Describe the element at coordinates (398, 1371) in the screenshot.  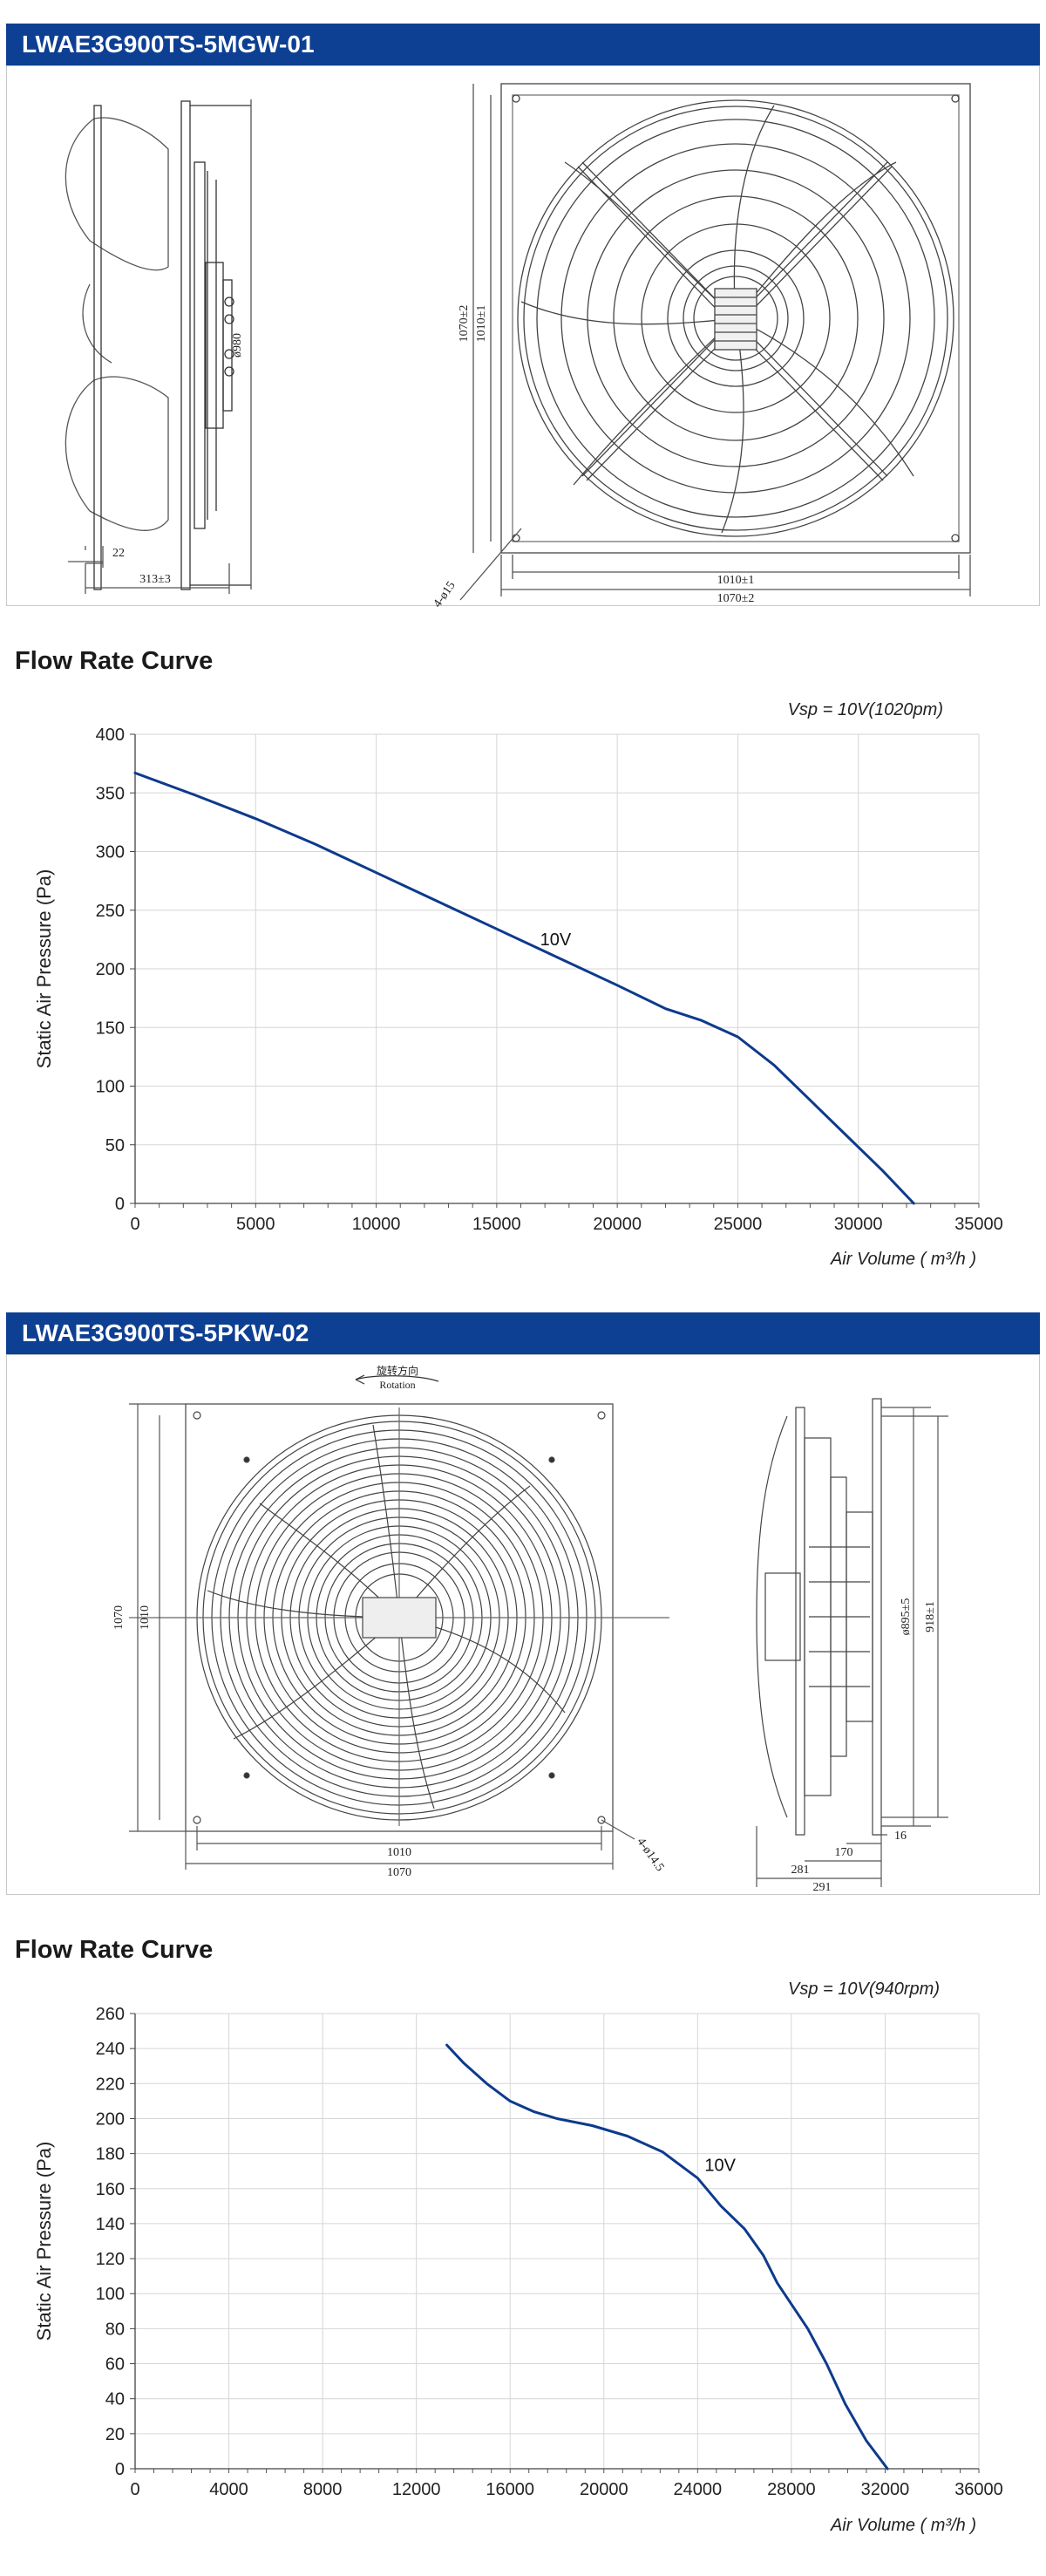
I see `rotation-label-cn: 旋转方向` at that location.